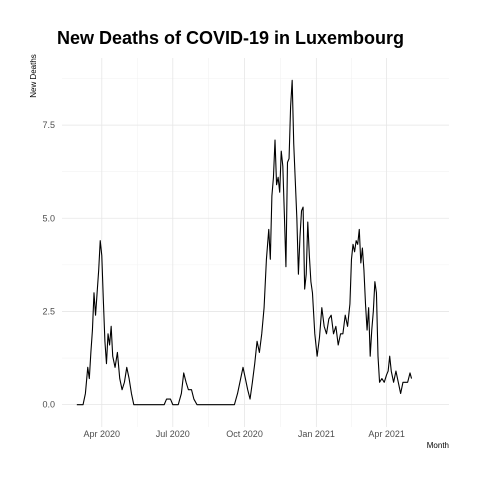 The width and height of the screenshot is (480, 480). I want to click on y-axis: 0.0 2.5 5.0 7.5, so click(48, 265).